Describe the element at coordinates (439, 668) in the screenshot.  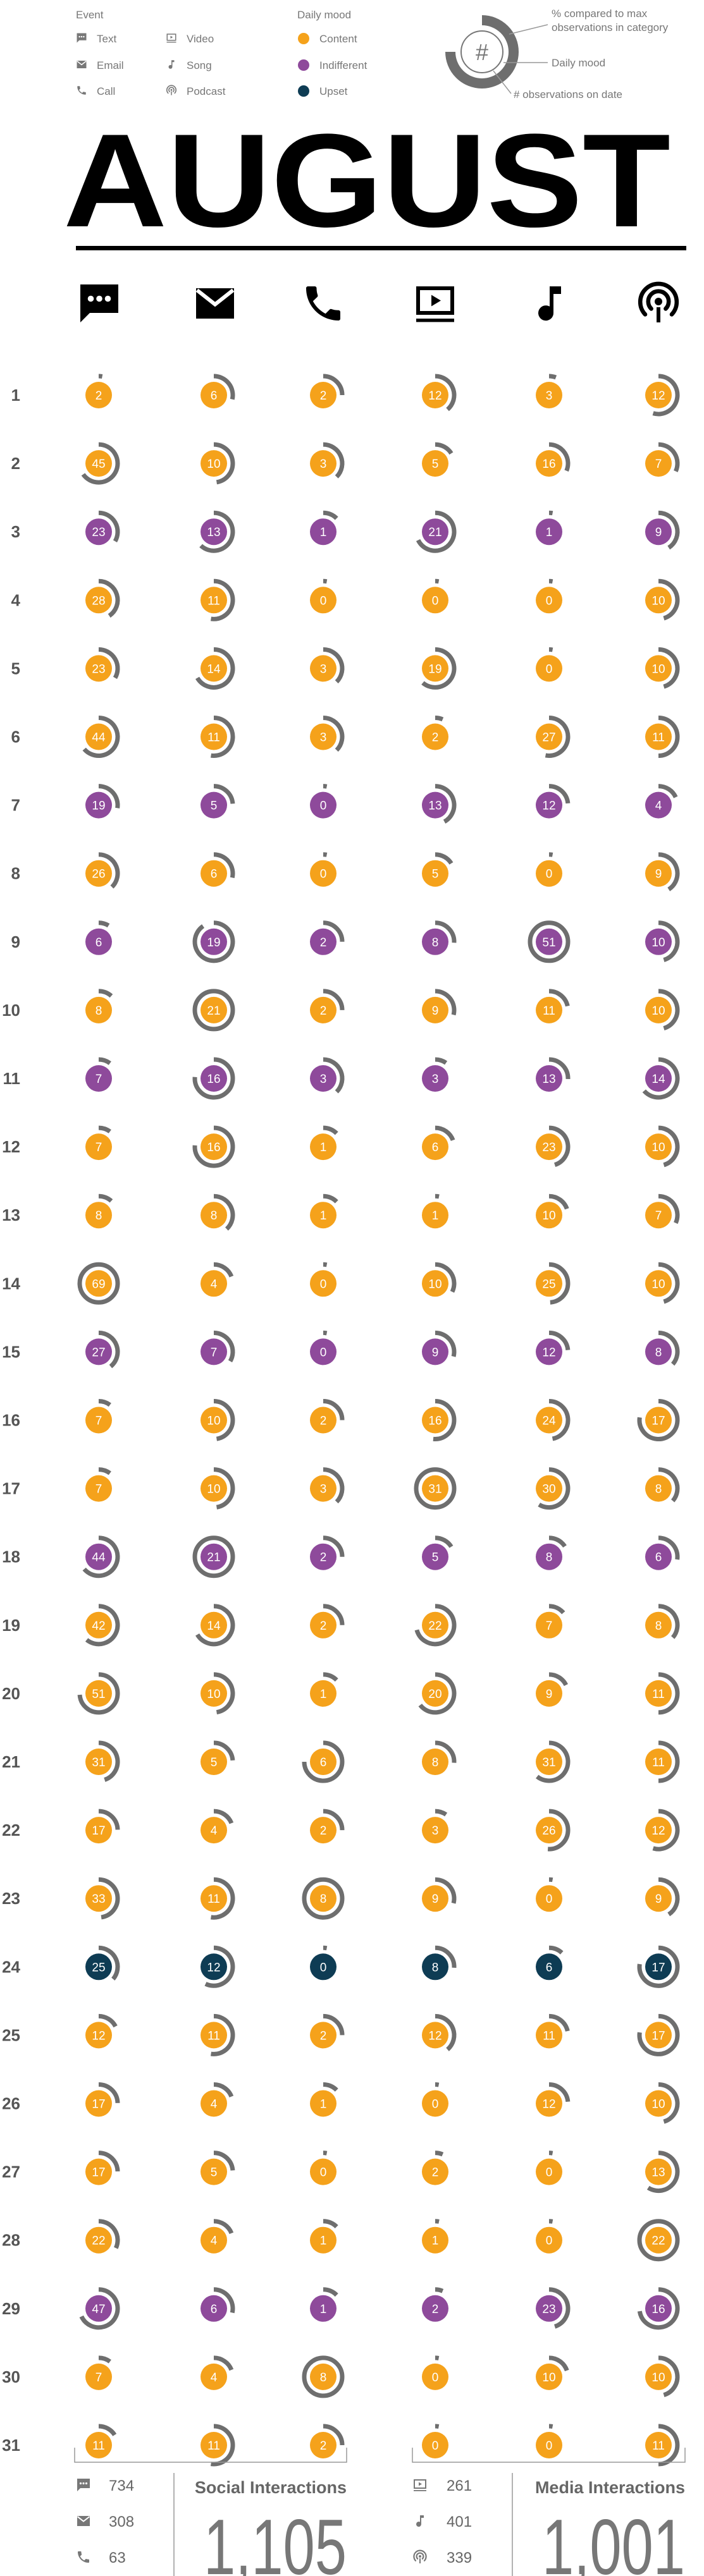
I see `day-cell: 19` at that location.